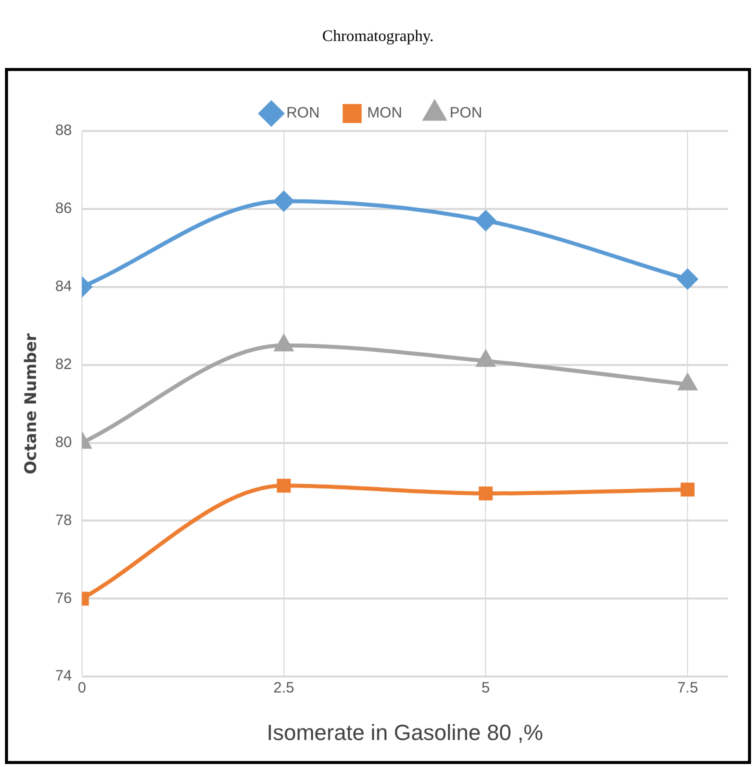 The image size is (756, 767). What do you see at coordinates (303, 113) in the screenshot?
I see `legend-label: RON` at bounding box center [303, 113].